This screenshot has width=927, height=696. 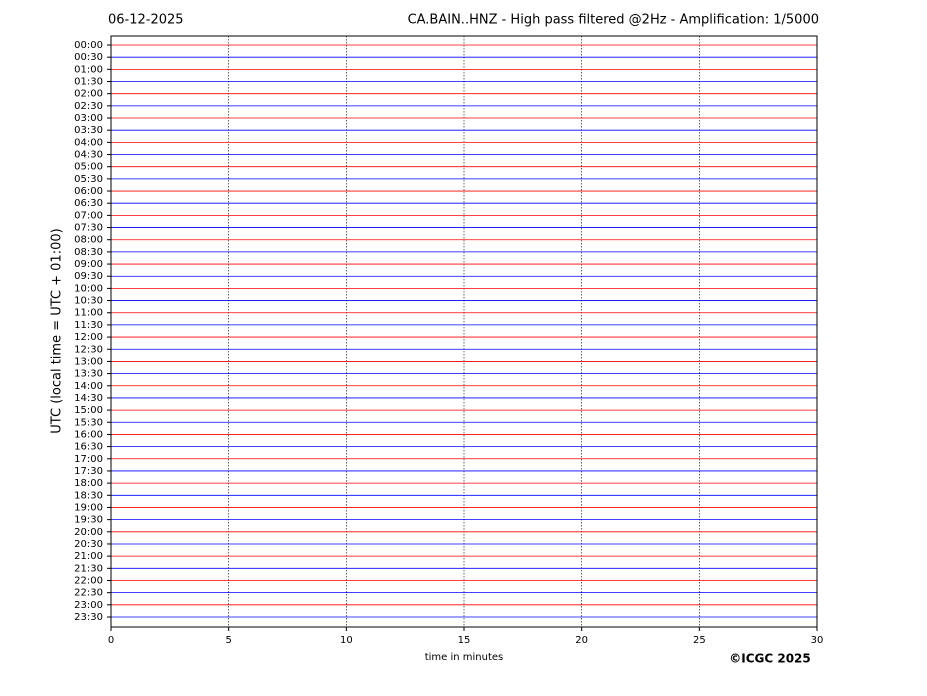 I want to click on y-tick-label: 23:30, so click(x=88, y=617).